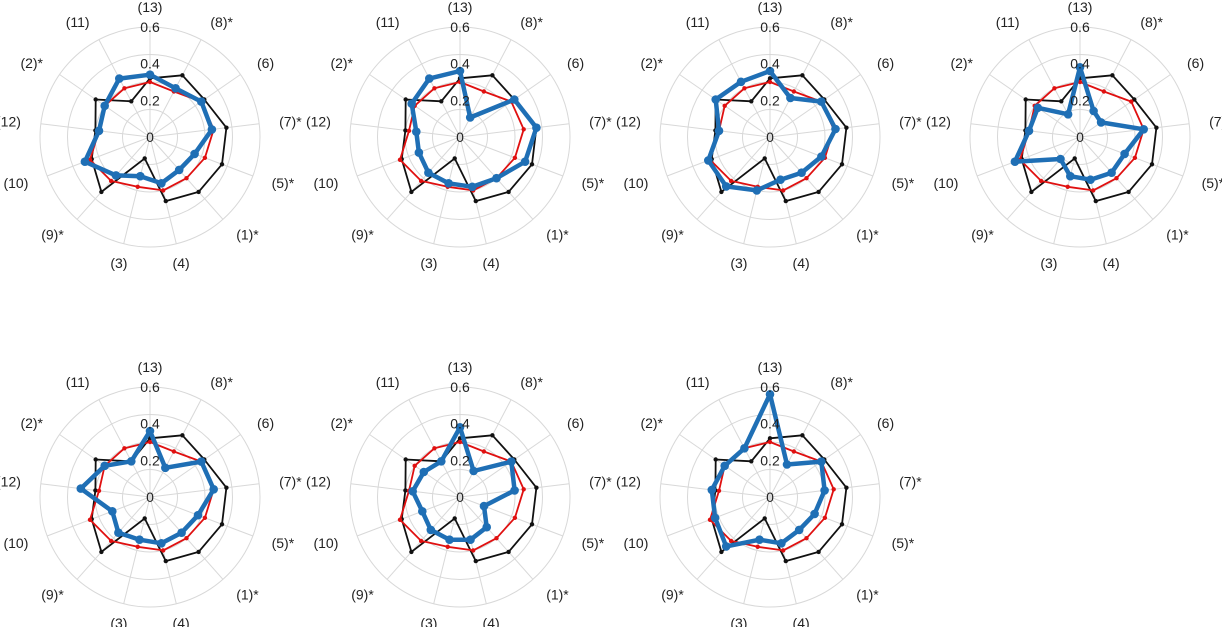 The height and width of the screenshot is (627, 1222). What do you see at coordinates (770, 424) in the screenshot?
I see `radial-tick-label: 0.4` at bounding box center [770, 424].